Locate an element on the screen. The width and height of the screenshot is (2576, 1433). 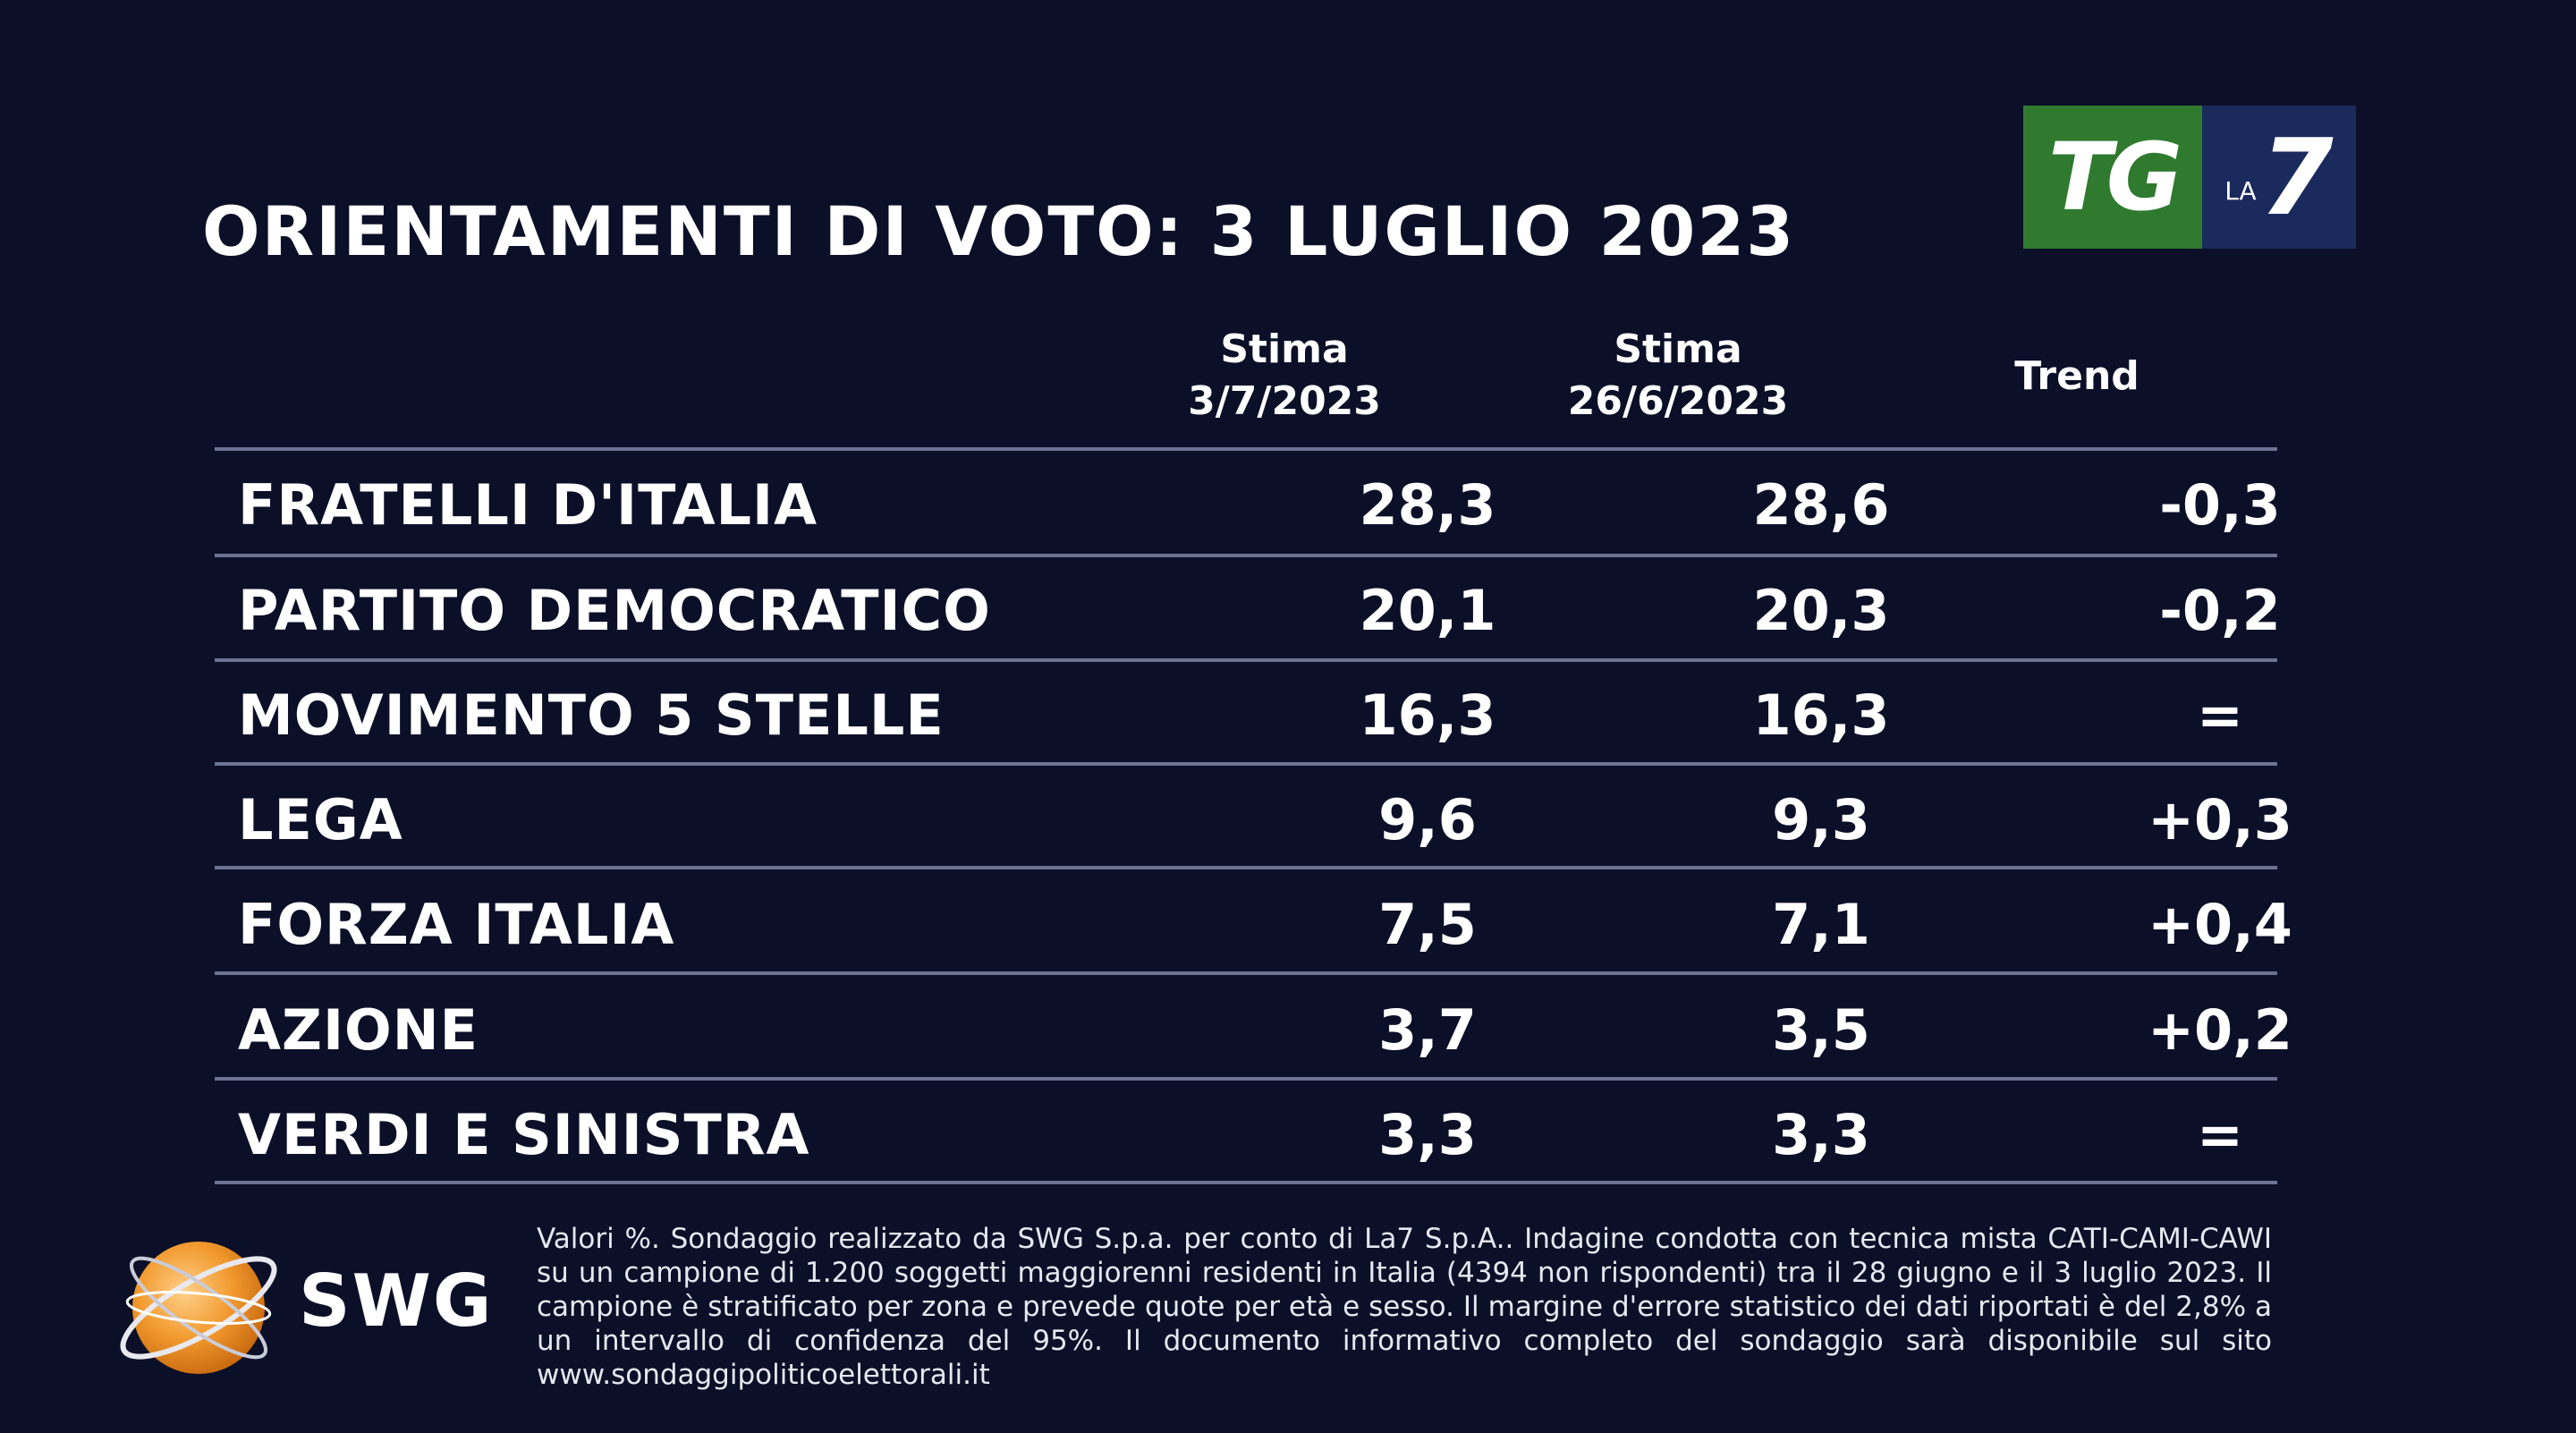
party-name: MOVIMENTO 5 STELLE is located at coordinates (591, 715).